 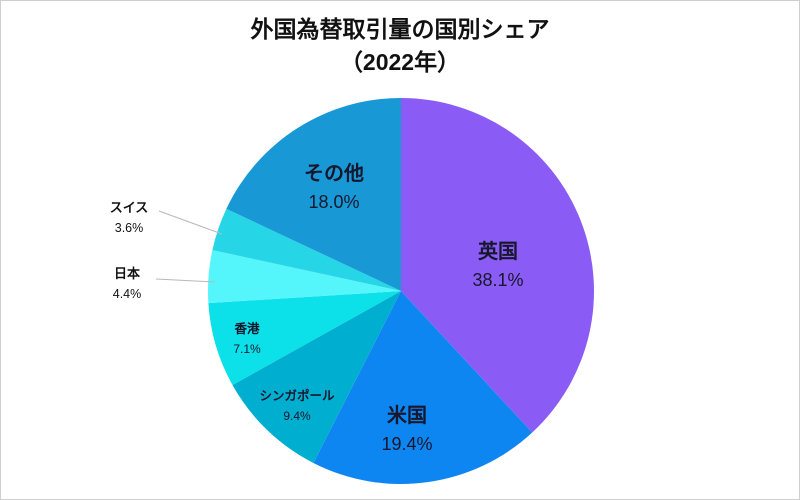 I want to click on slice-label-japan-name: 日本, so click(x=126, y=273).